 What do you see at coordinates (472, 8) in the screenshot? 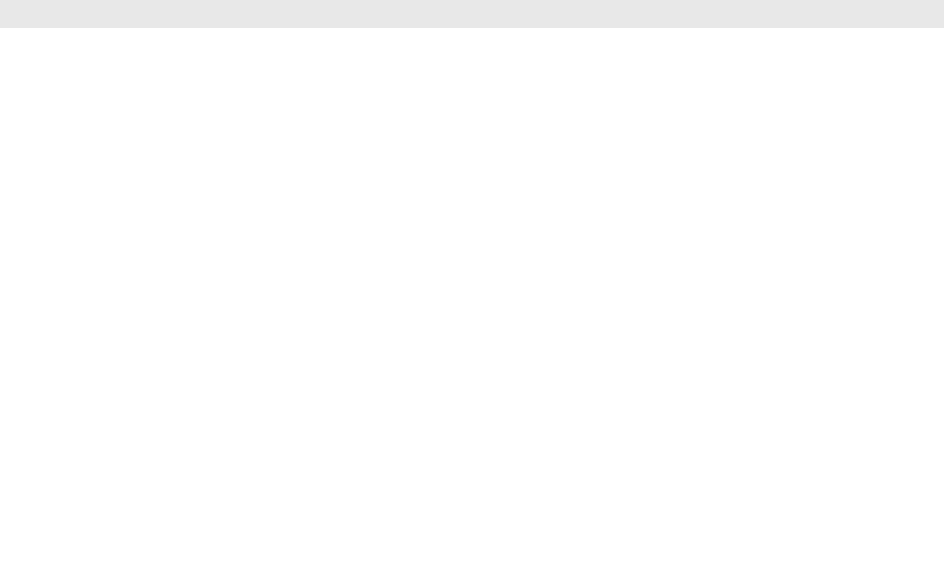
I see `event-summary-line` at bounding box center [472, 8].